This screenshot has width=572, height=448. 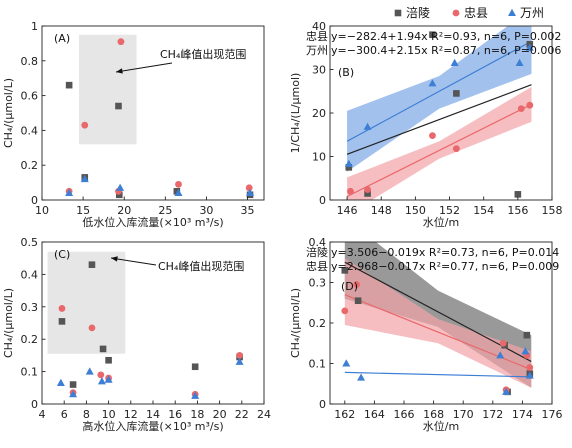 I want to click on x-tick-label: 162, so click(x=344, y=414).